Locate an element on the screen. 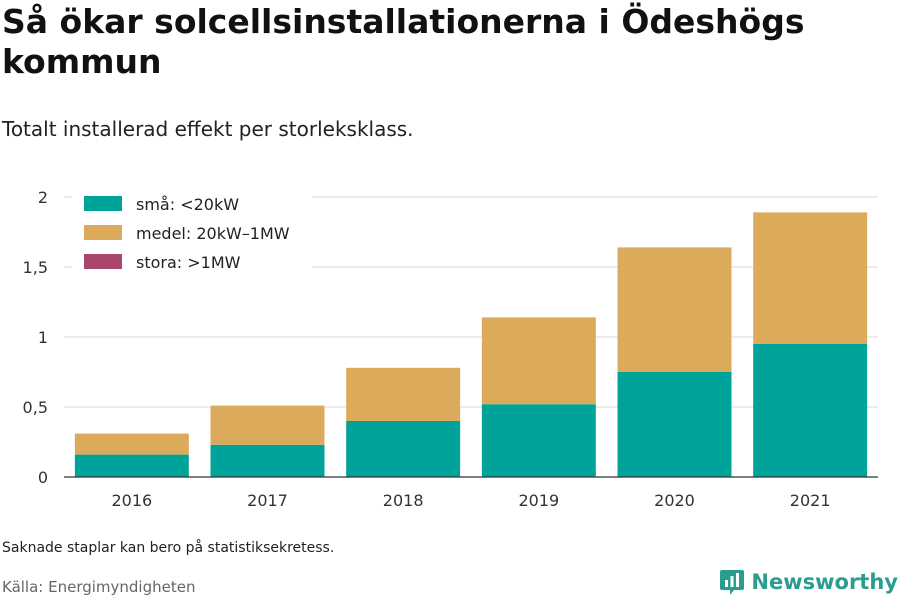 Image resolution: width=900 pixels, height=600 pixels. legend-label: medel: 20kW–1MW is located at coordinates (213, 233).